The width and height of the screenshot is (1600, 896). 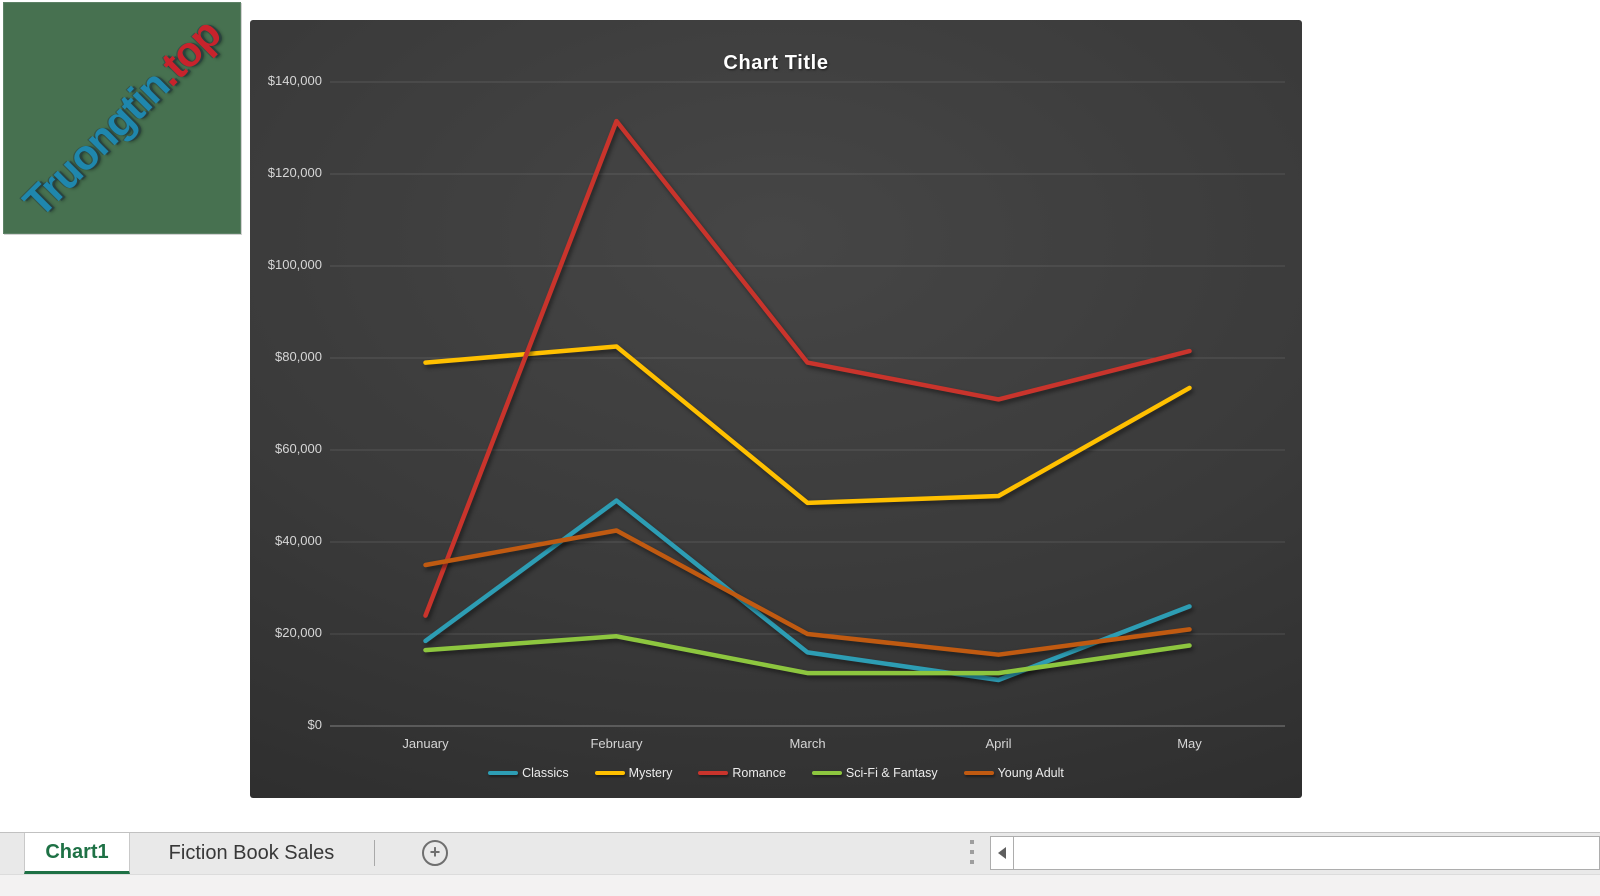 What do you see at coordinates (425, 743) in the screenshot?
I see `x-tick-label: January` at bounding box center [425, 743].